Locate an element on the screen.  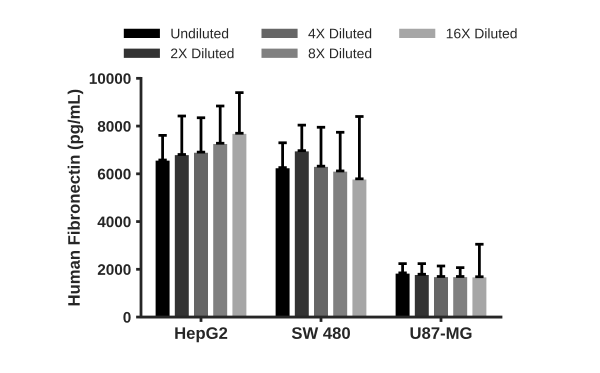
y-tick-label: 0 is located at coordinates (127, 317).